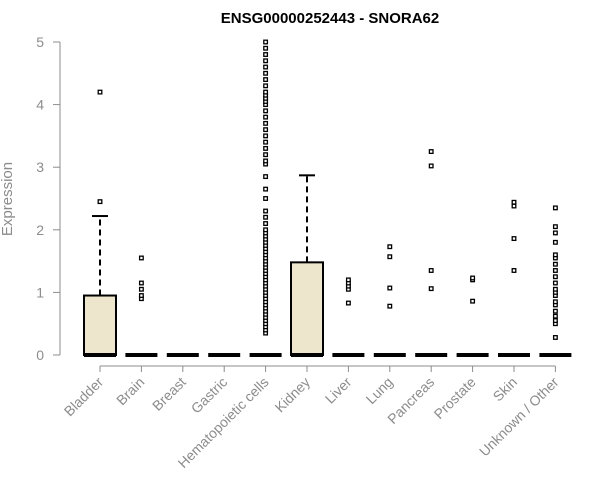 The height and width of the screenshot is (500, 600). Describe the element at coordinates (40, 292) in the screenshot. I see `y-tick-label: 1` at that location.